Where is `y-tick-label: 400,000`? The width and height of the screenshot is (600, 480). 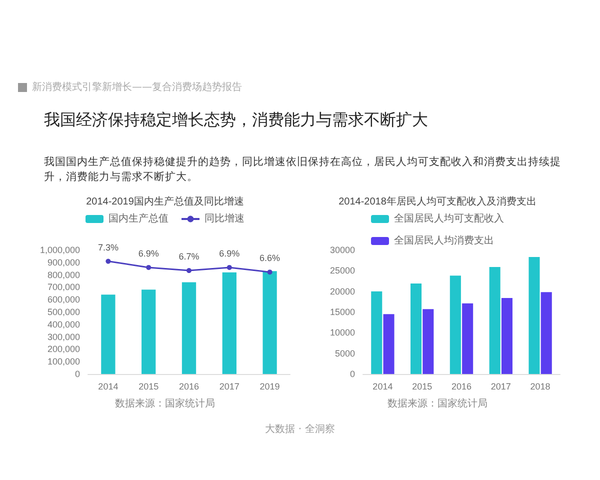
y-tick-label: 400,000 is located at coordinates (63, 324).